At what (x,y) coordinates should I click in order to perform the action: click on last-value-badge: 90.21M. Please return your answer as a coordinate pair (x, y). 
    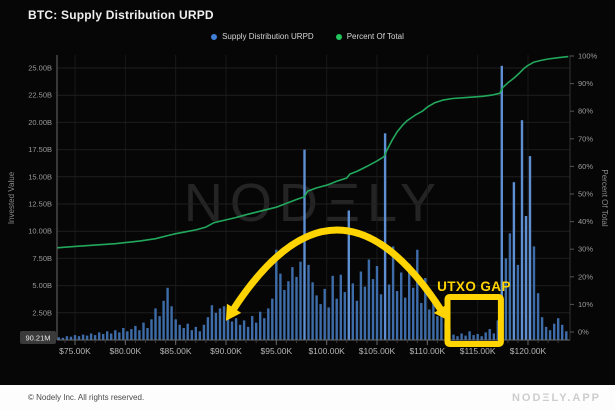
    Looking at the image, I should click on (38, 337).